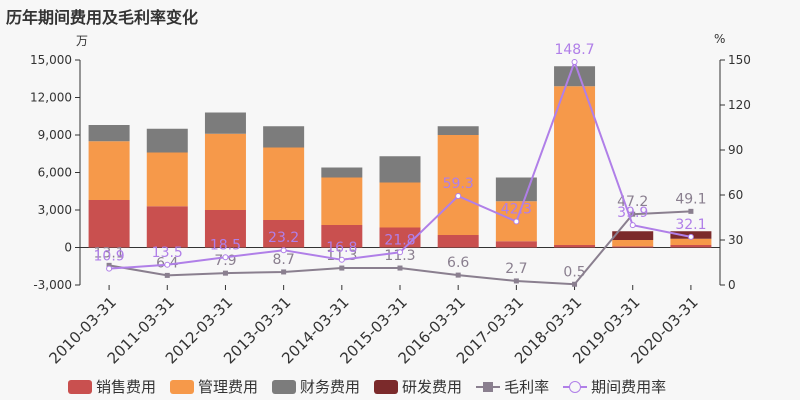  I want to click on legend-label-finance: 财务费用, so click(330, 387).